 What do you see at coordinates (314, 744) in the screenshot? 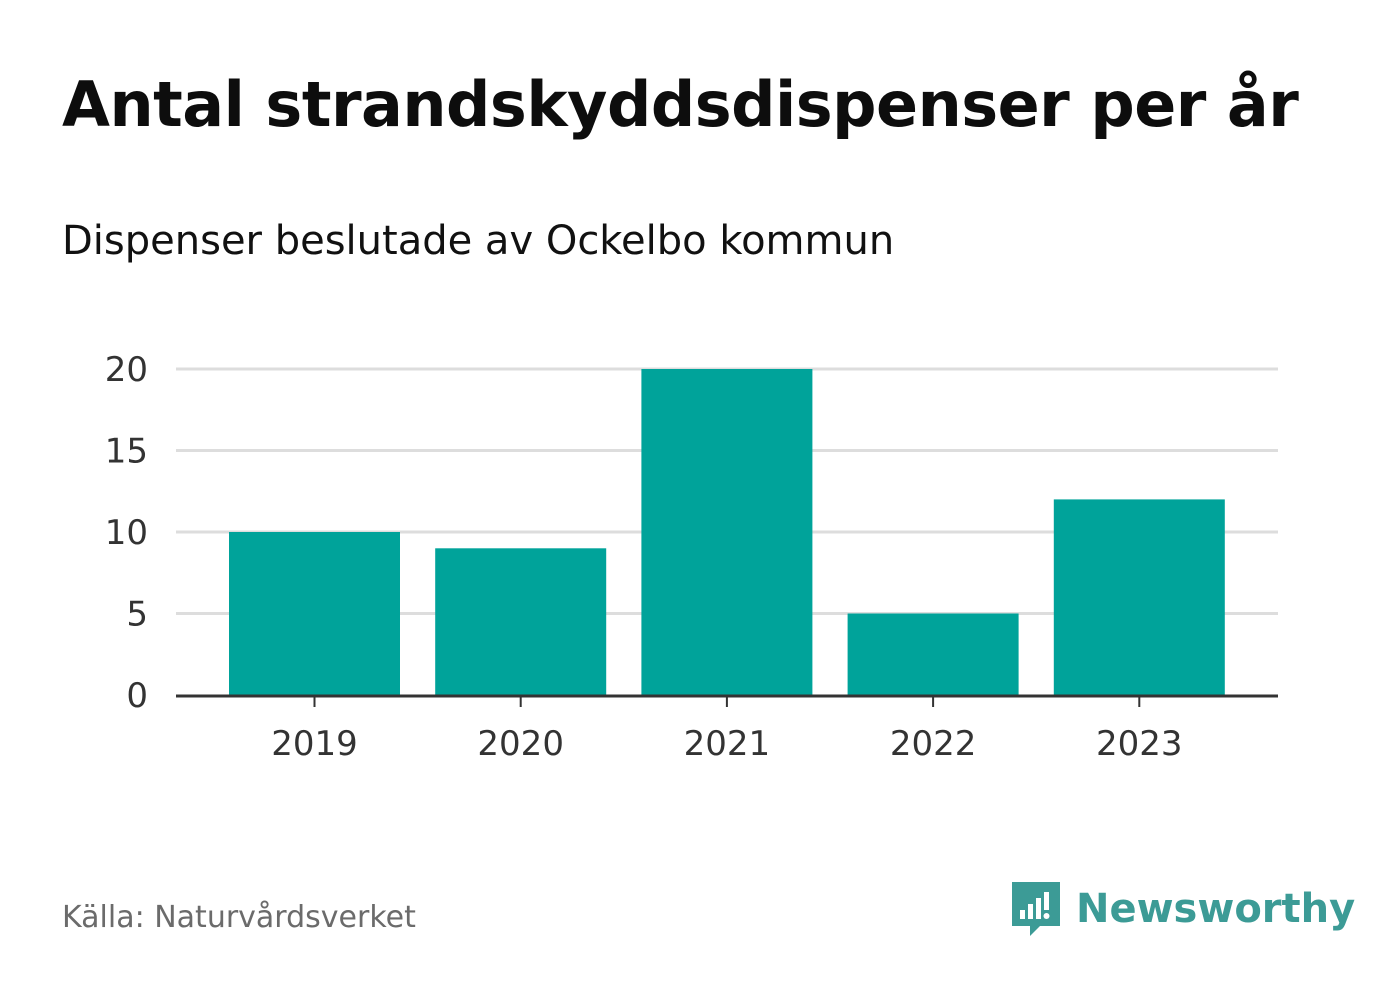
I see `x-tick-label: 2019` at bounding box center [314, 744].